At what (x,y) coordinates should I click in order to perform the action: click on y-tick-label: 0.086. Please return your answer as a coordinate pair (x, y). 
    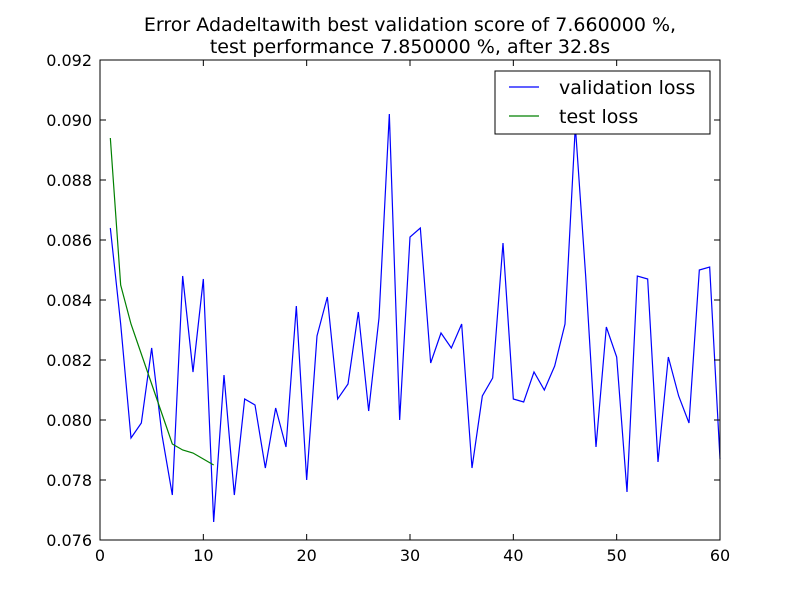
    Looking at the image, I should click on (69, 240).